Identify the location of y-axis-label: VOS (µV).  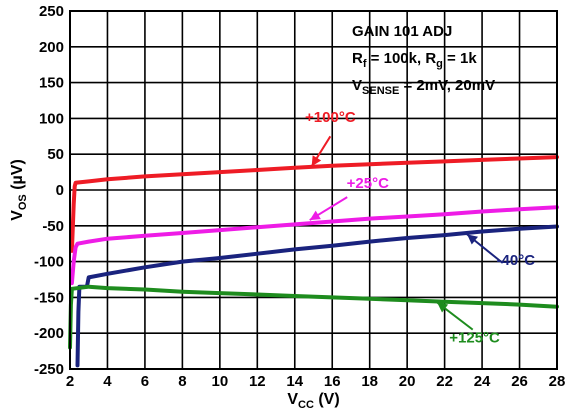
(19, 190).